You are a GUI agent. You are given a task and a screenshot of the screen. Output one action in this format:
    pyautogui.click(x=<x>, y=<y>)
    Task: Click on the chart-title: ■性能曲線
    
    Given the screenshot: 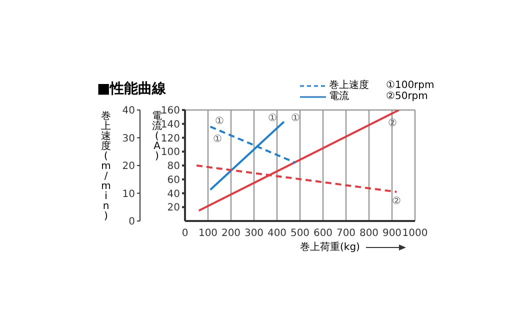 What is the action you would take?
    pyautogui.click(x=131, y=89)
    